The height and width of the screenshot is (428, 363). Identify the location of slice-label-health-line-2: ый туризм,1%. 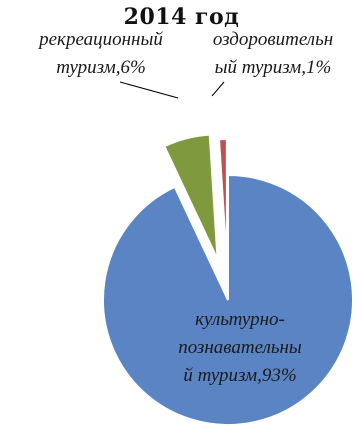
(273, 67).